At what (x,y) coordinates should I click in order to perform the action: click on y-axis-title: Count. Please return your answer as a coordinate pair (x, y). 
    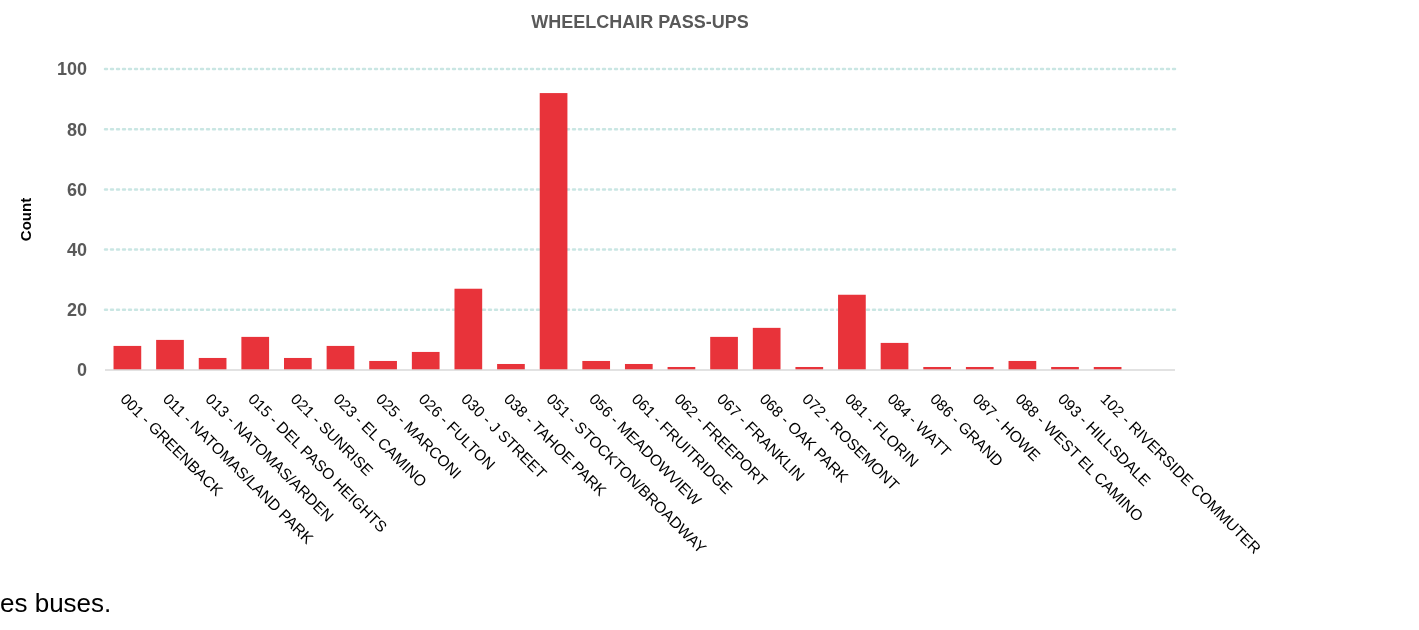
    Looking at the image, I should click on (25, 219).